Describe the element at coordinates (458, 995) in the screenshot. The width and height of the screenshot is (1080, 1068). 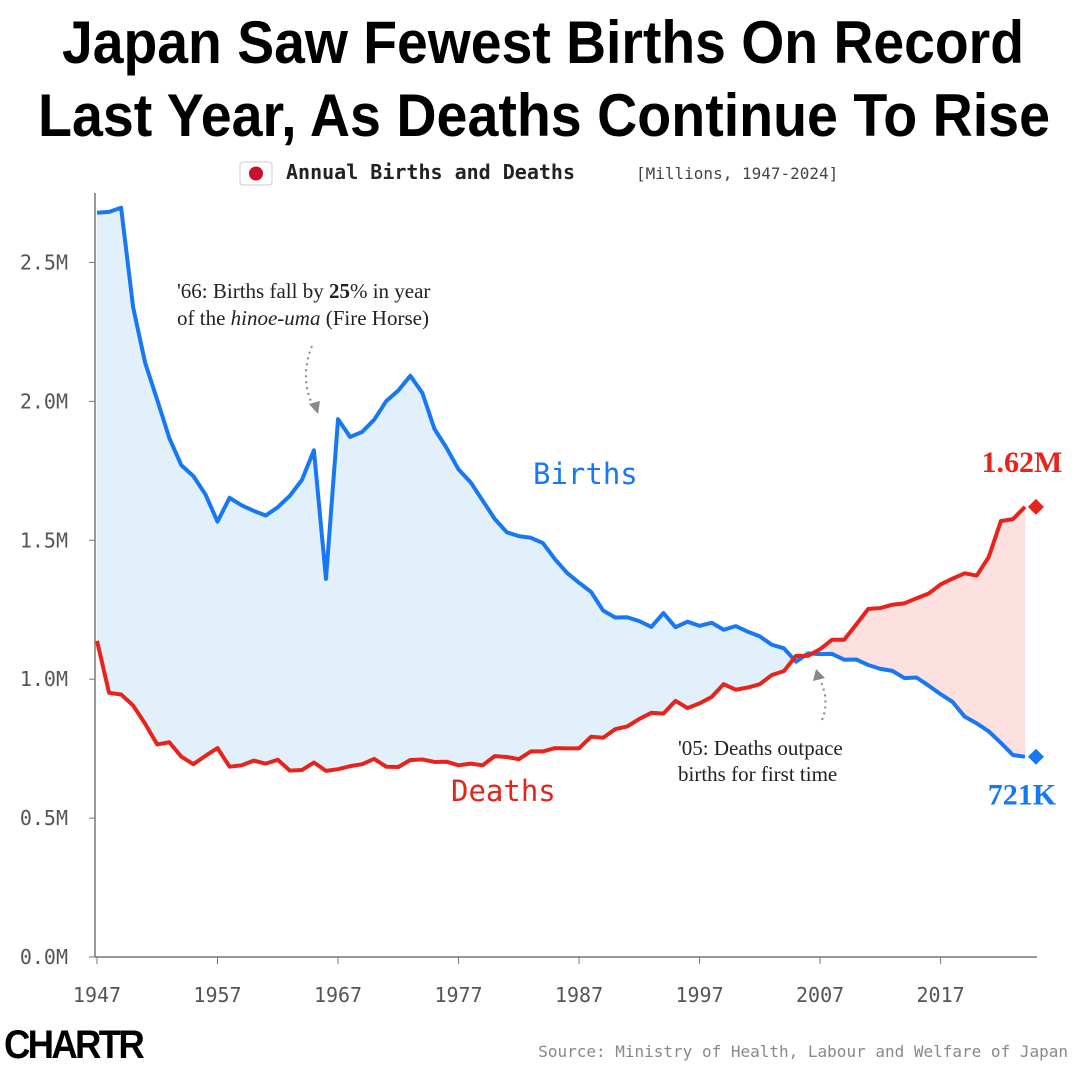
I see `x-tick-label: 1977` at that location.